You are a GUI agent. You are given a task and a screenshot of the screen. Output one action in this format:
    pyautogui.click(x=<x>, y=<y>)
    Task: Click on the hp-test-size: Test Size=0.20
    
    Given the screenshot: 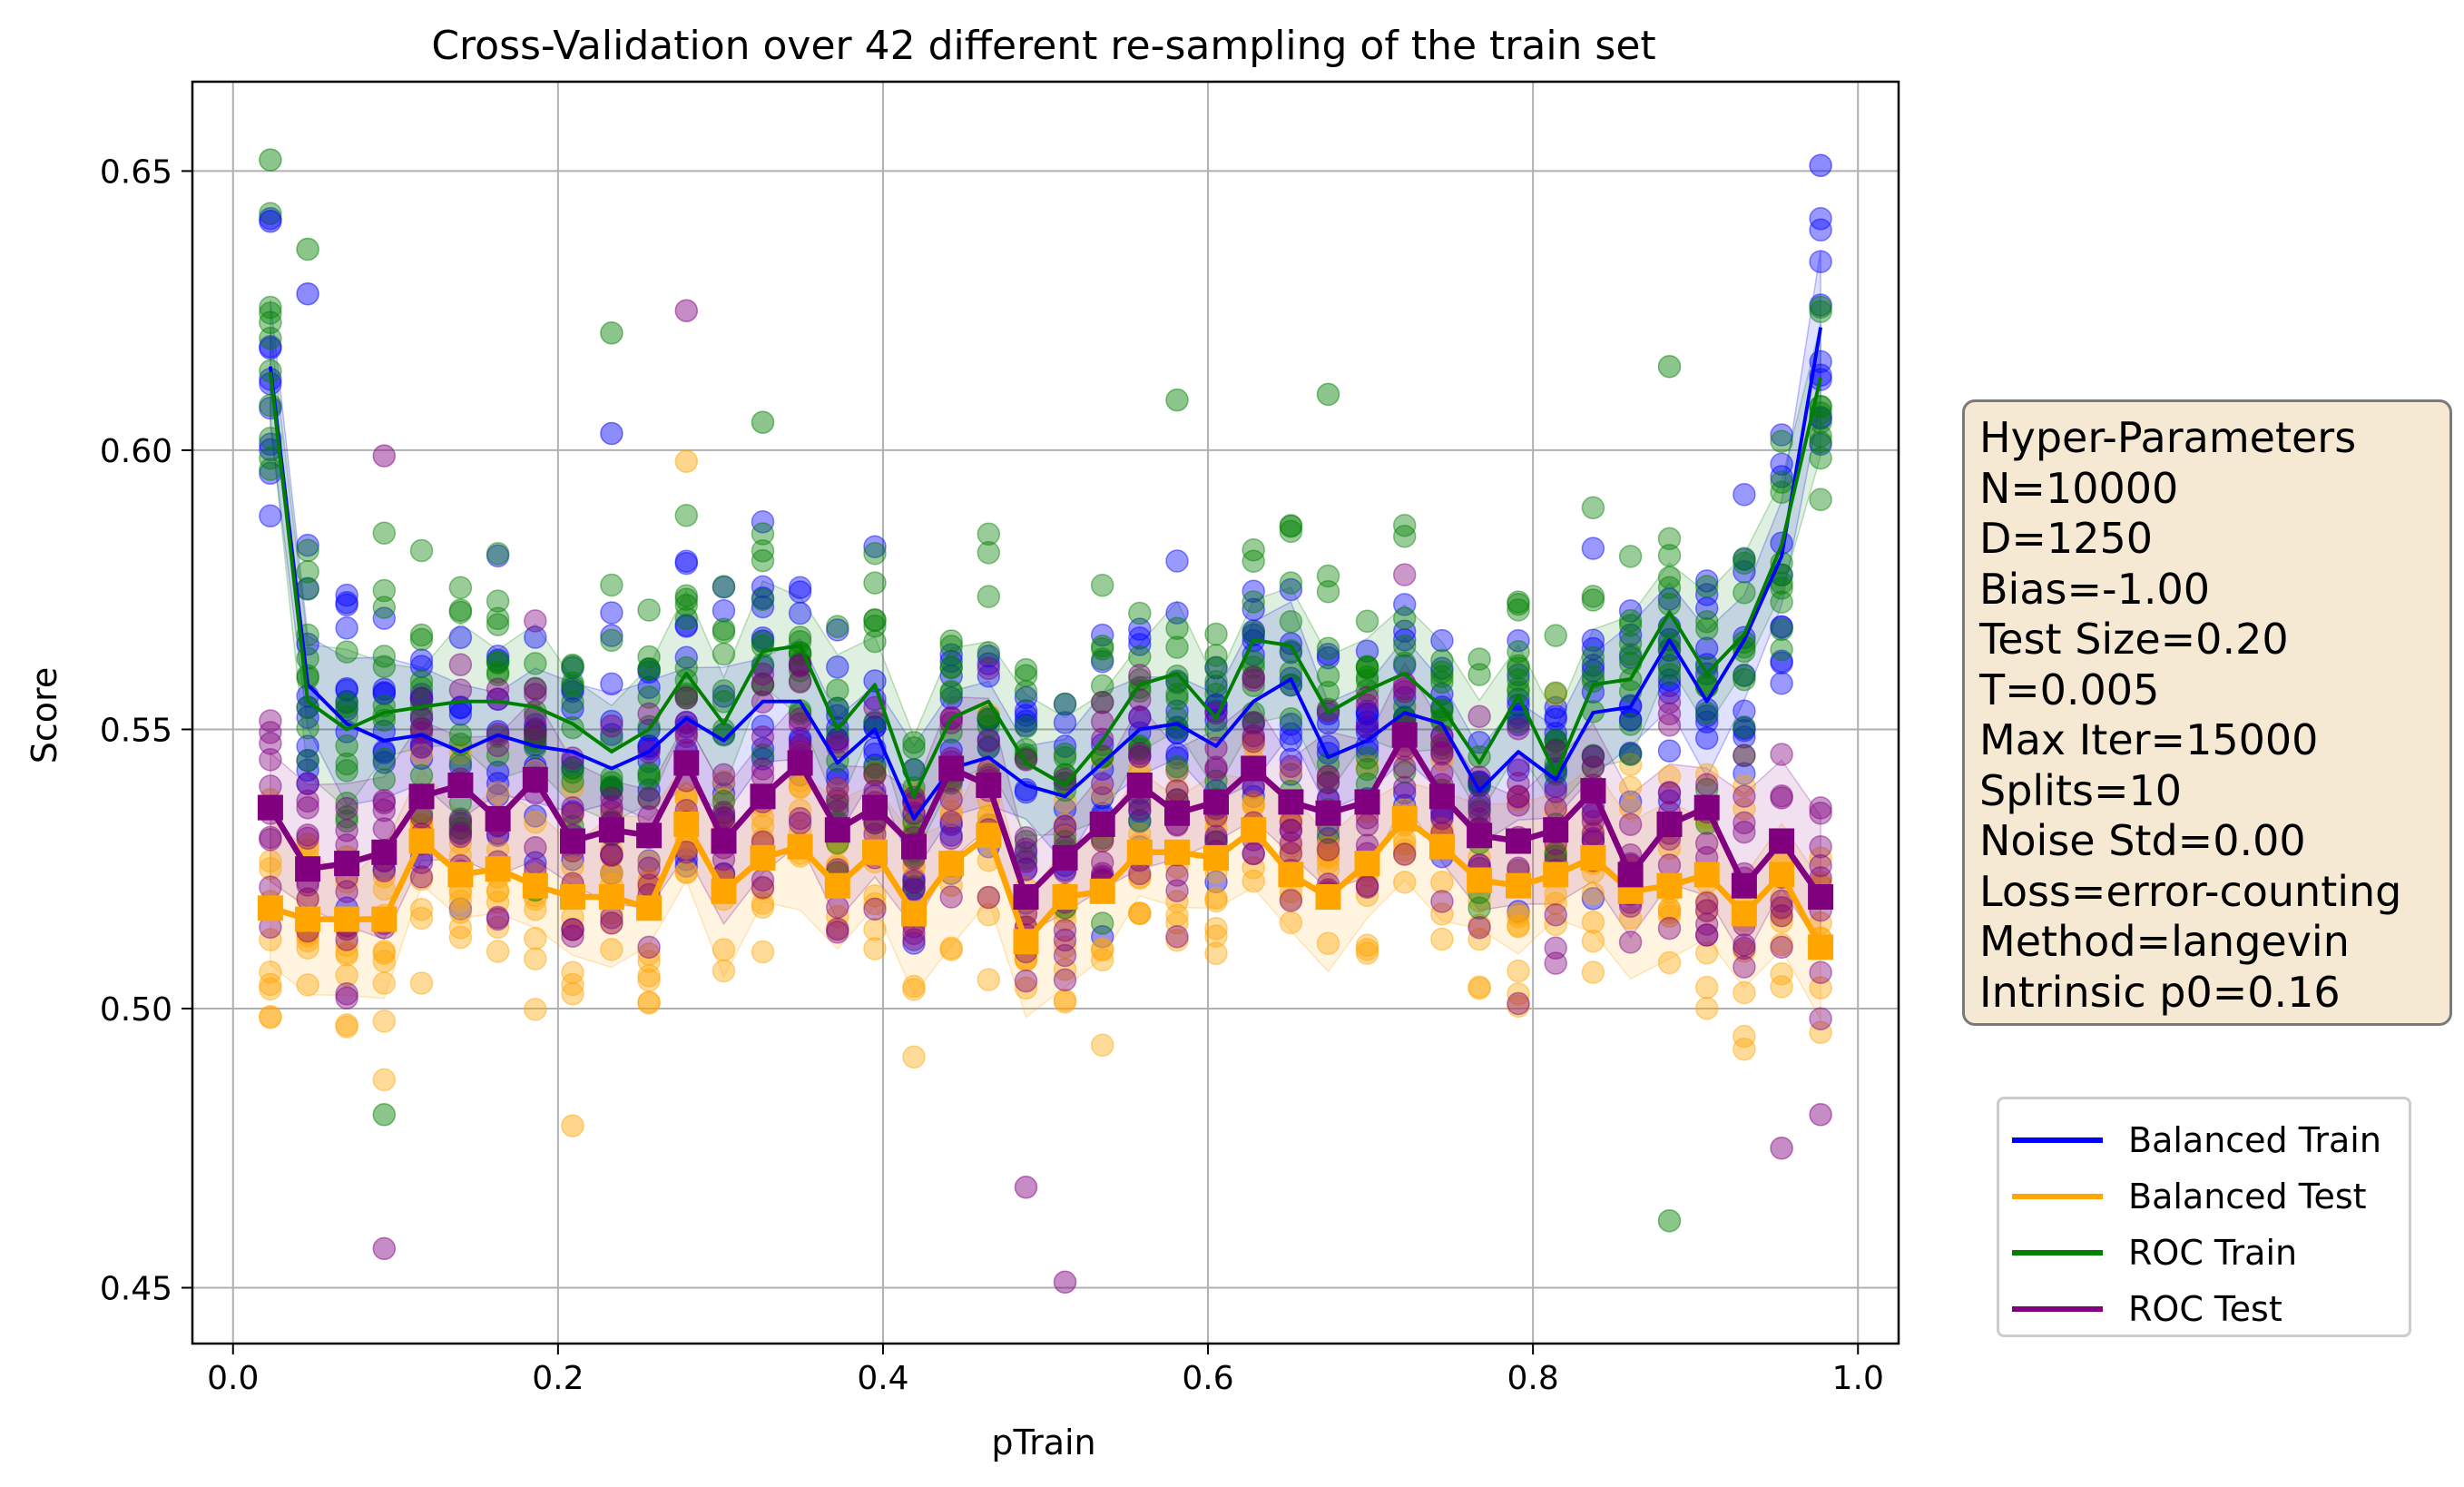 What is the action you would take?
    pyautogui.click(x=2134, y=639)
    